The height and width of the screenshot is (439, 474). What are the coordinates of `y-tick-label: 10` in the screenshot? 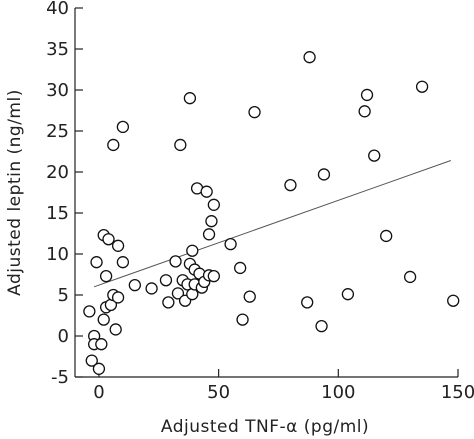 It's located at (57, 254).